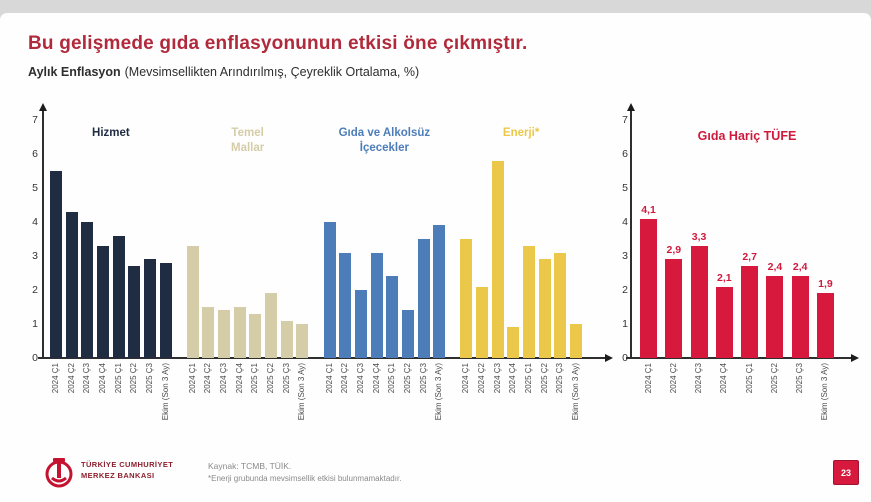 This screenshot has height=502, width=871. What do you see at coordinates (622, 358) in the screenshot?
I see `y-tick-label: 0` at bounding box center [622, 358].